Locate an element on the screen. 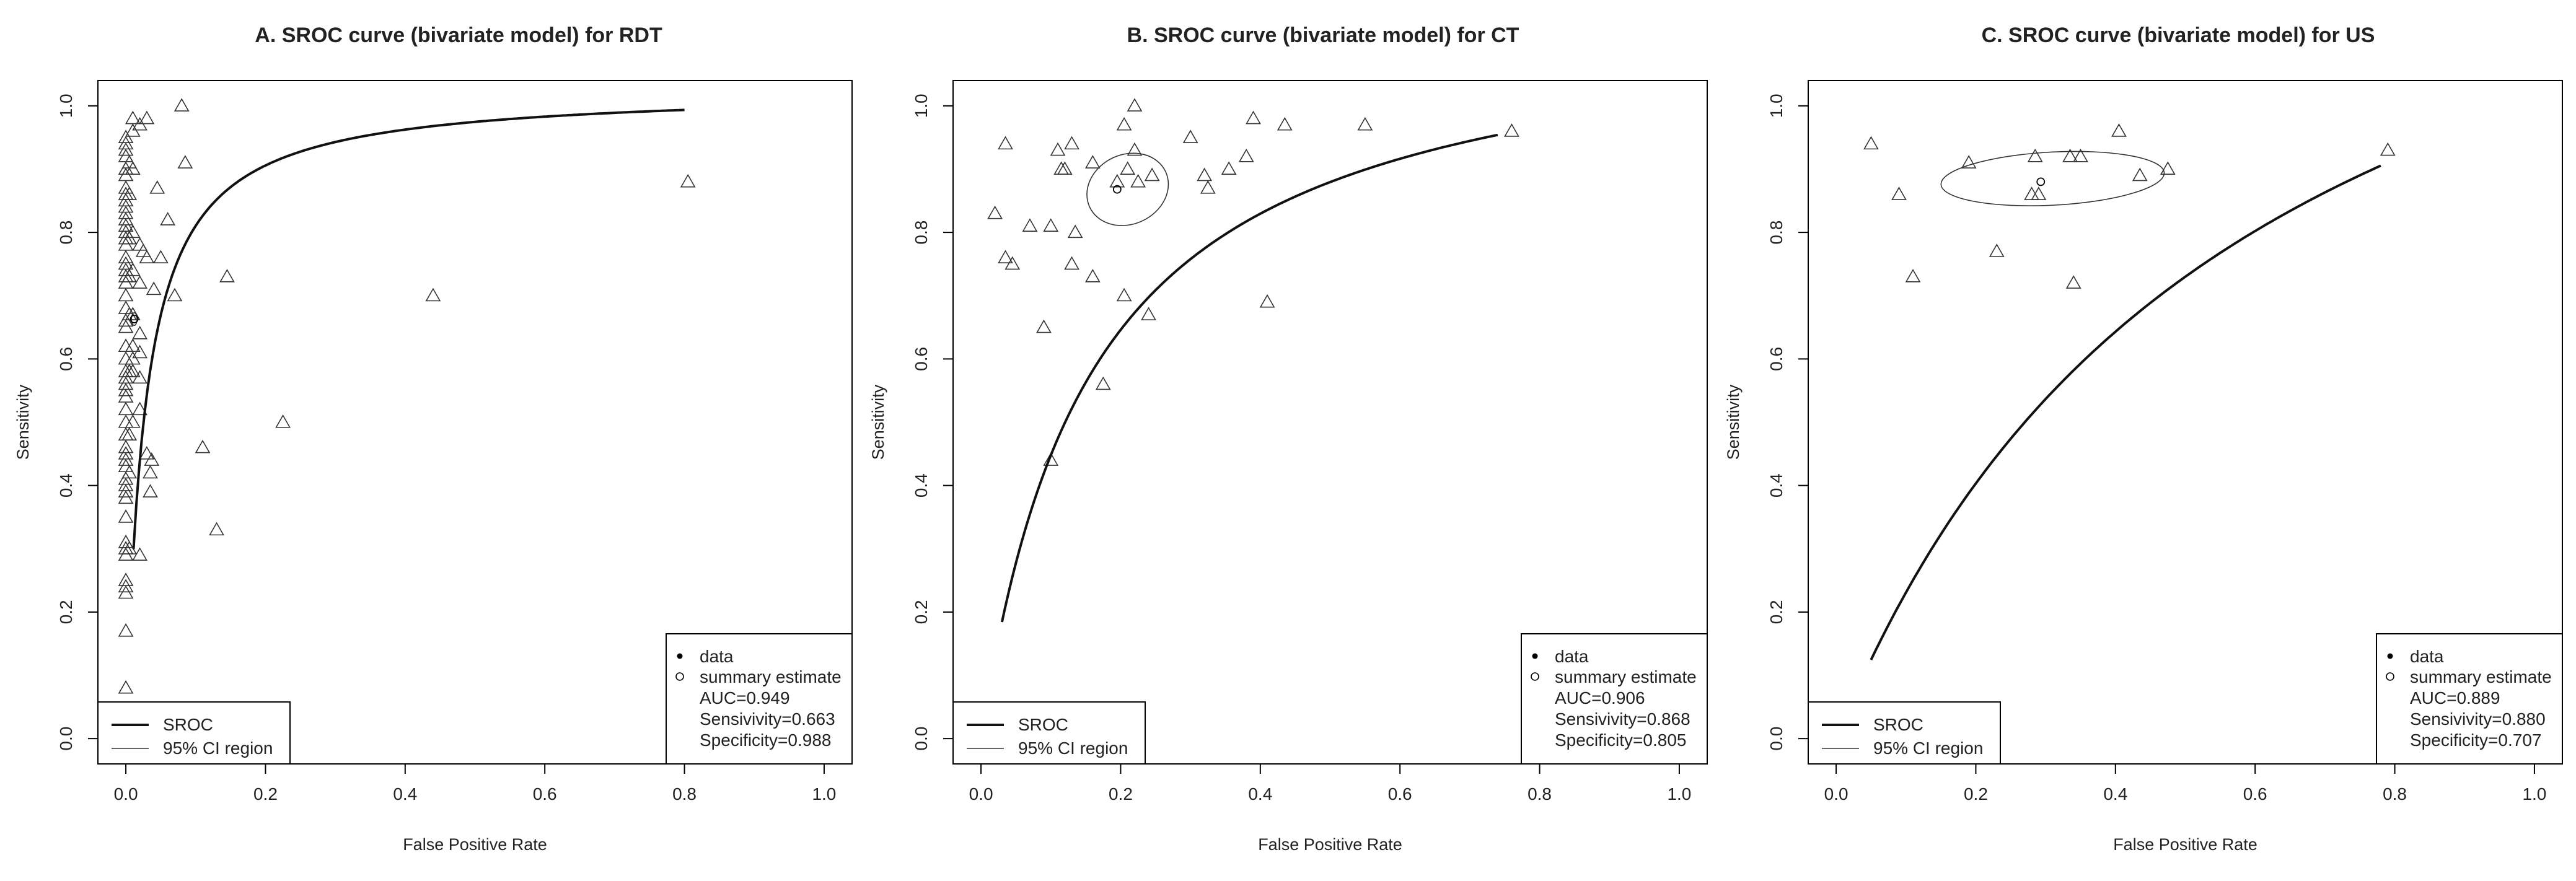  legend-data-marker is located at coordinates (2390, 656).